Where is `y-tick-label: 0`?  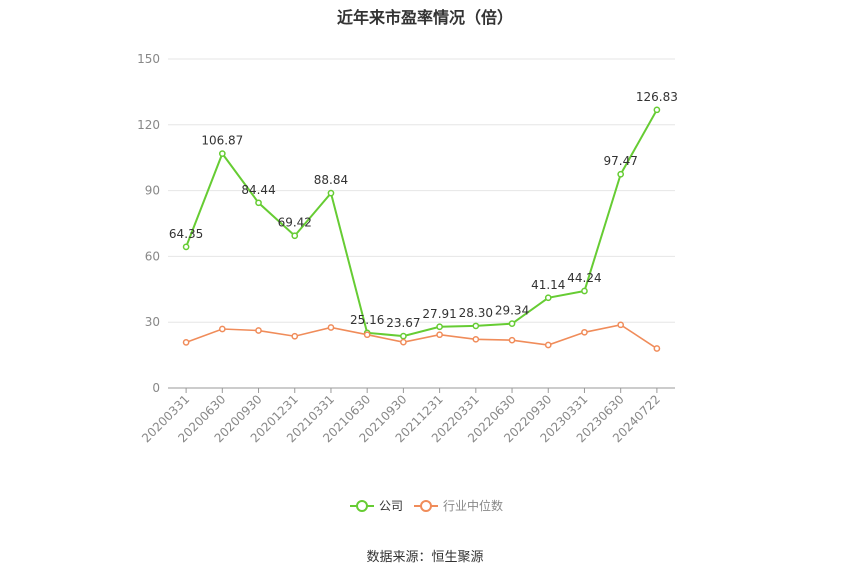
y-tick-label: 0 is located at coordinates (156, 388).